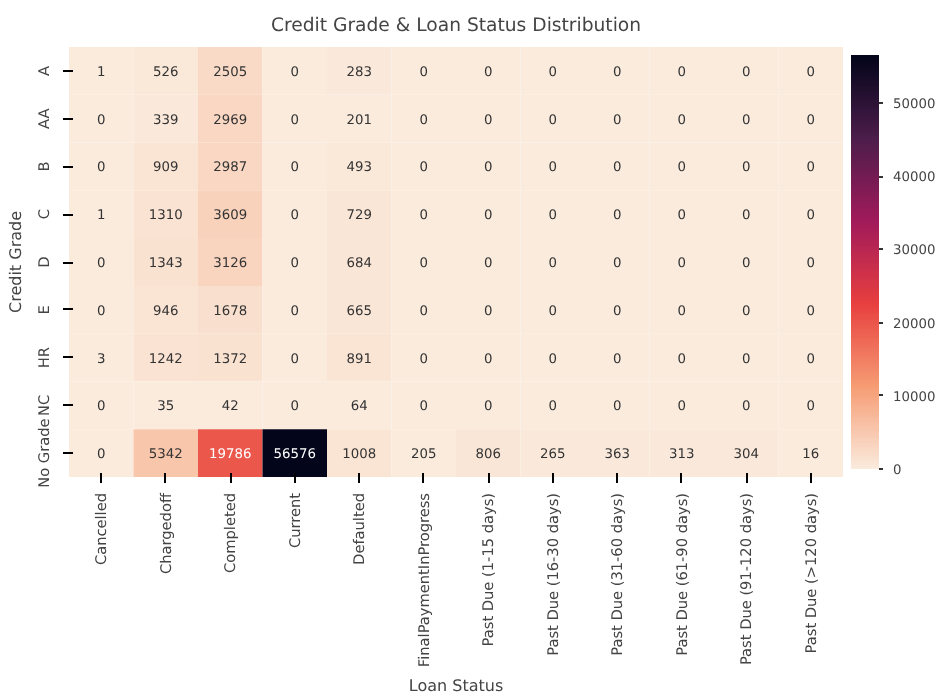 The width and height of the screenshot is (948, 700). What do you see at coordinates (16, 261) in the screenshot?
I see `y-axis-title: Credit Grade` at bounding box center [16, 261].